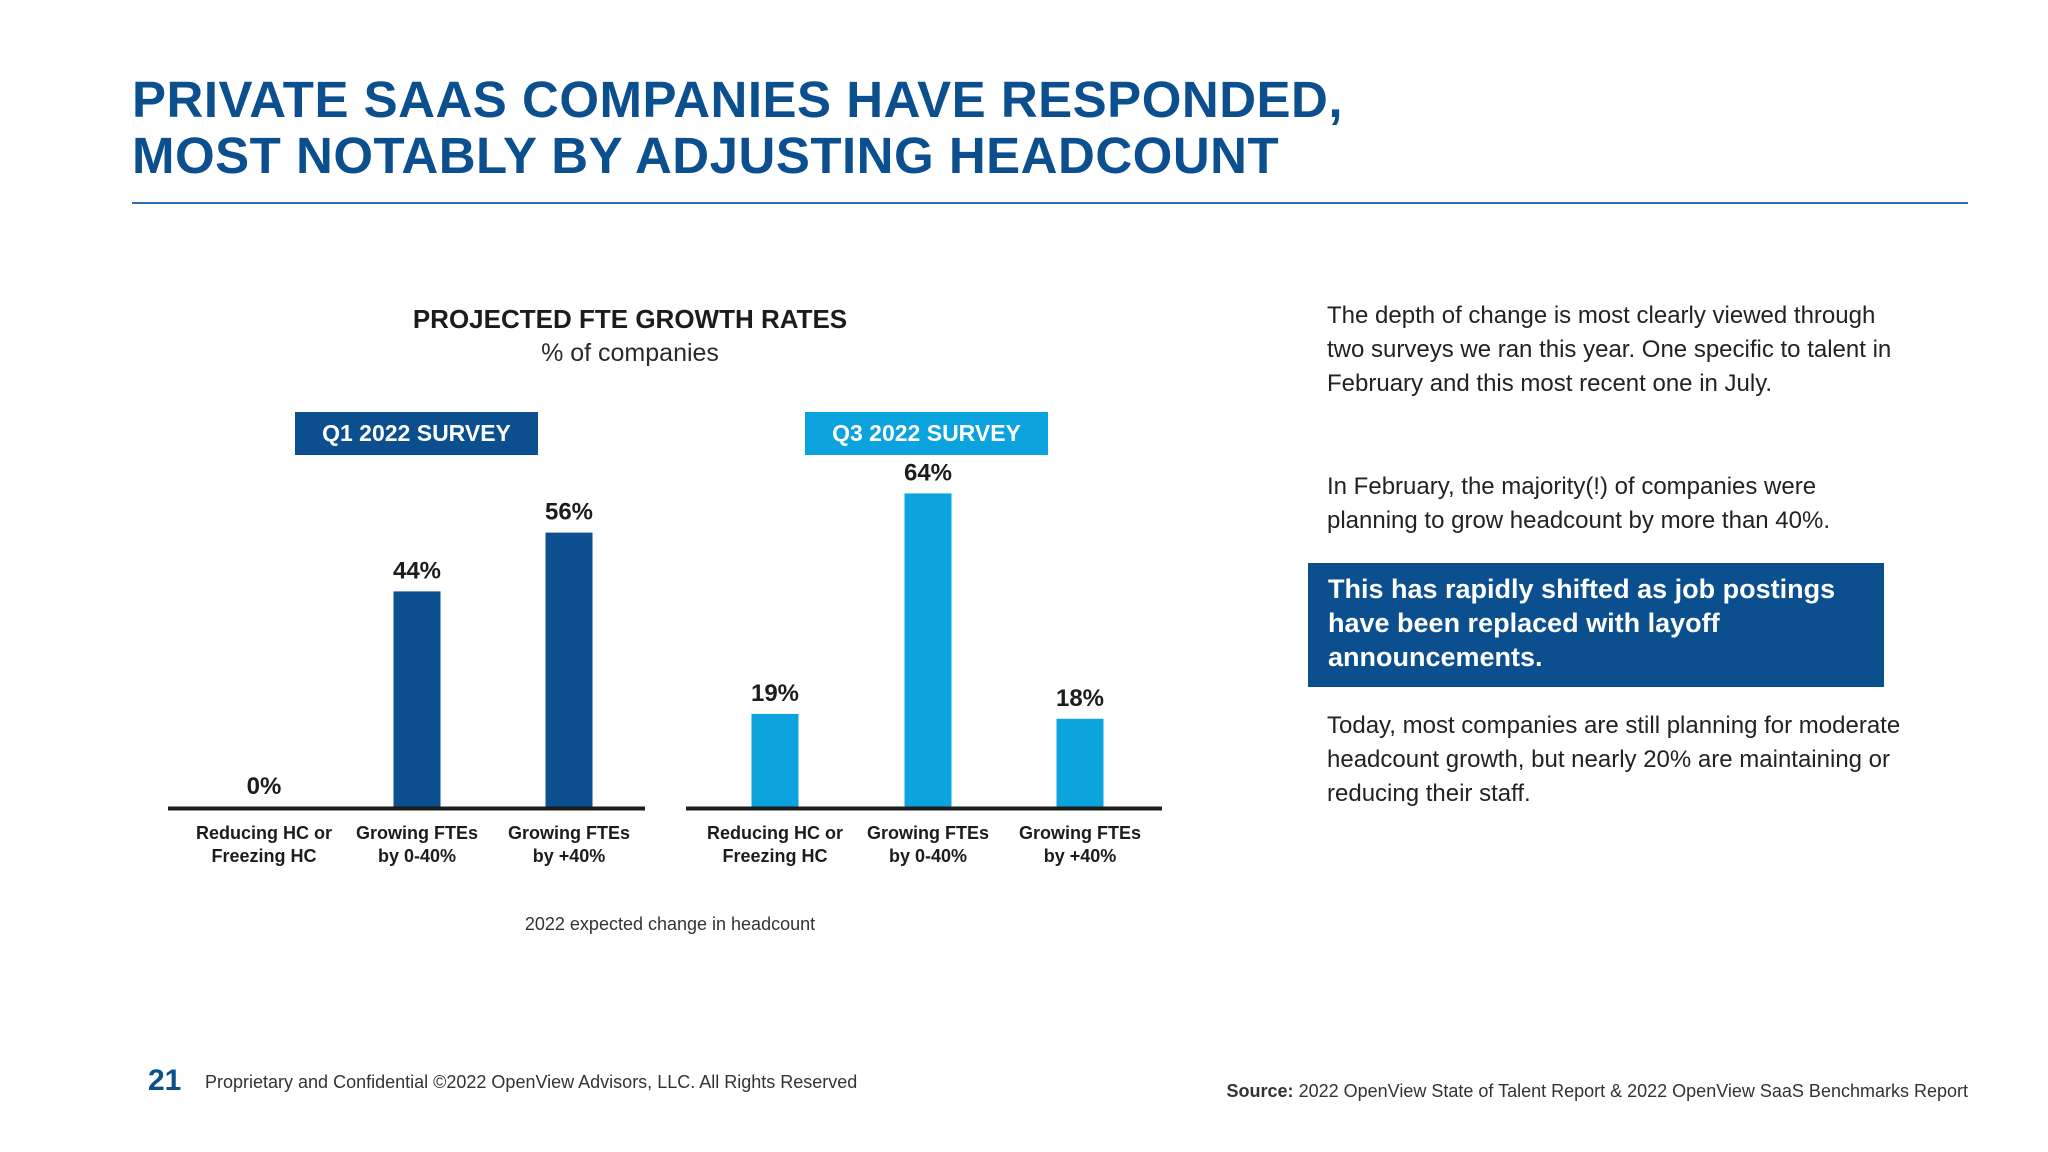 The height and width of the screenshot is (1152, 2048). What do you see at coordinates (1080, 833) in the screenshot?
I see `category-label-2-3-line1: Growing FTEs` at bounding box center [1080, 833].